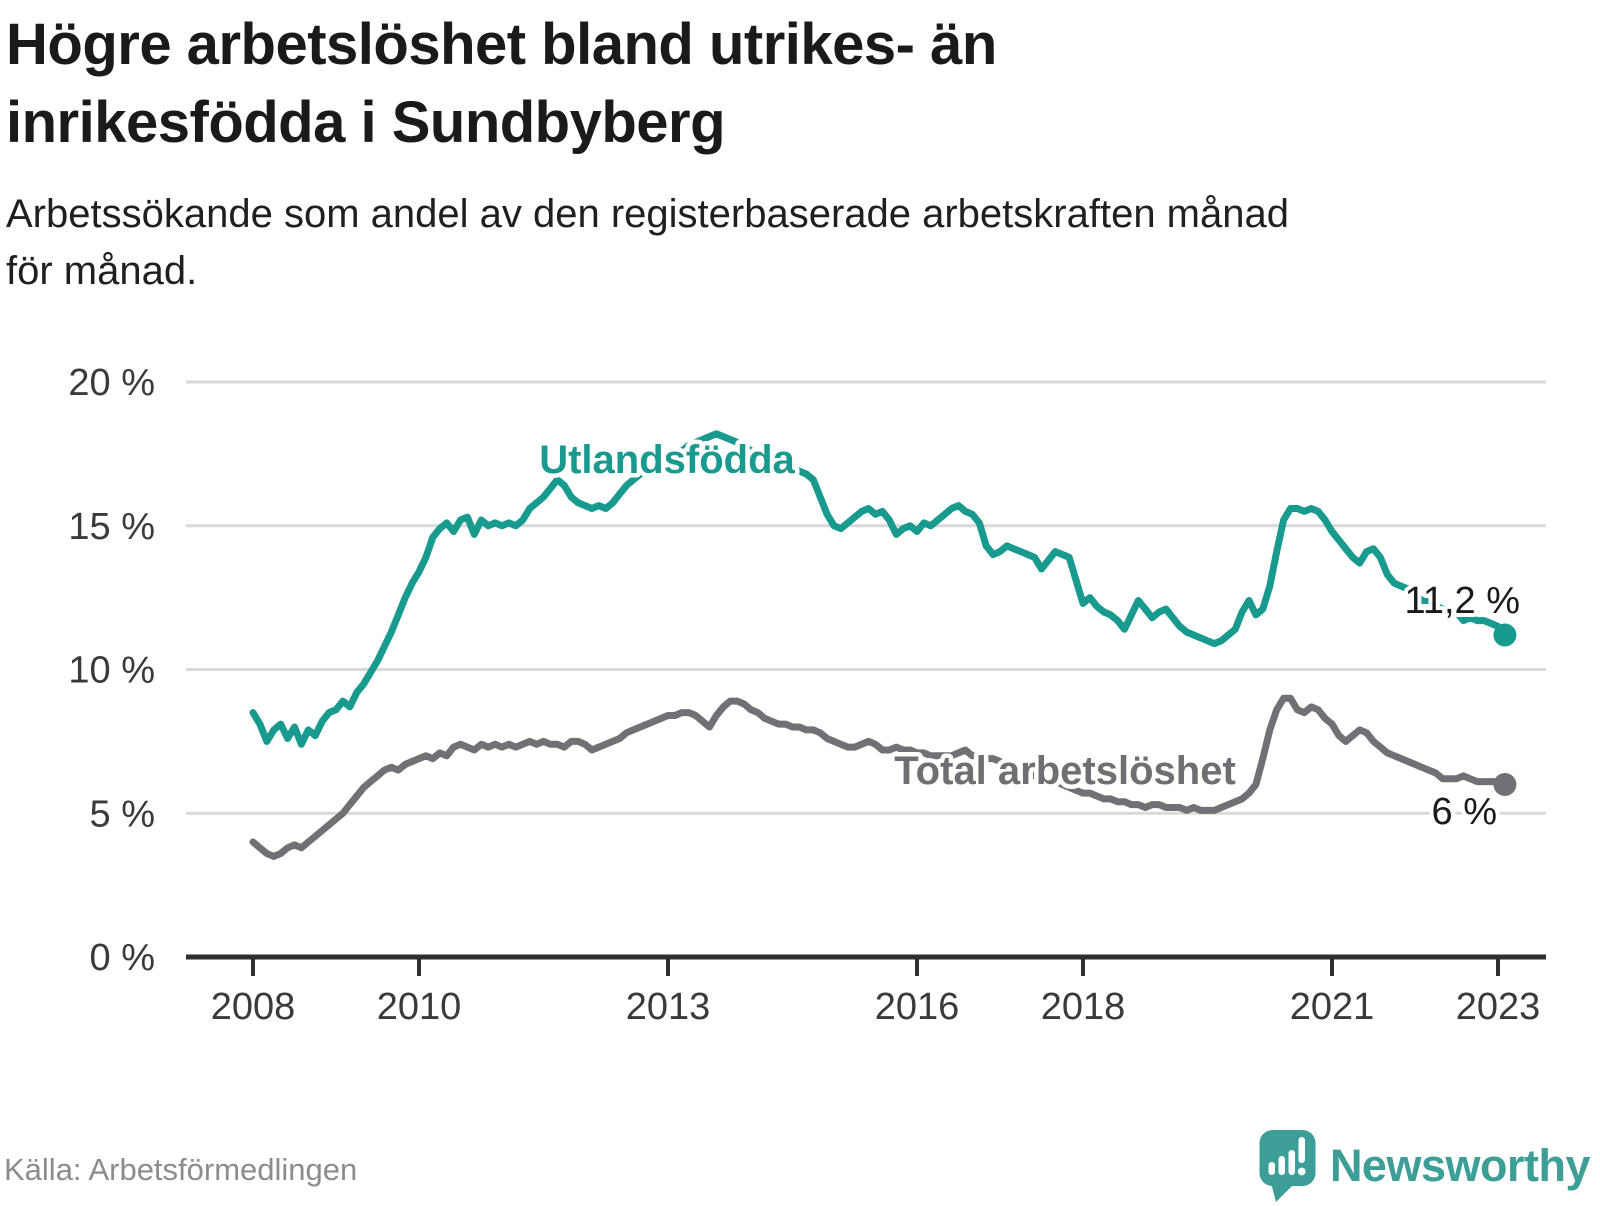  What do you see at coordinates (181, 1169) in the screenshot?
I see `source-note: Källa: Arbetsförmedlingen` at bounding box center [181, 1169].